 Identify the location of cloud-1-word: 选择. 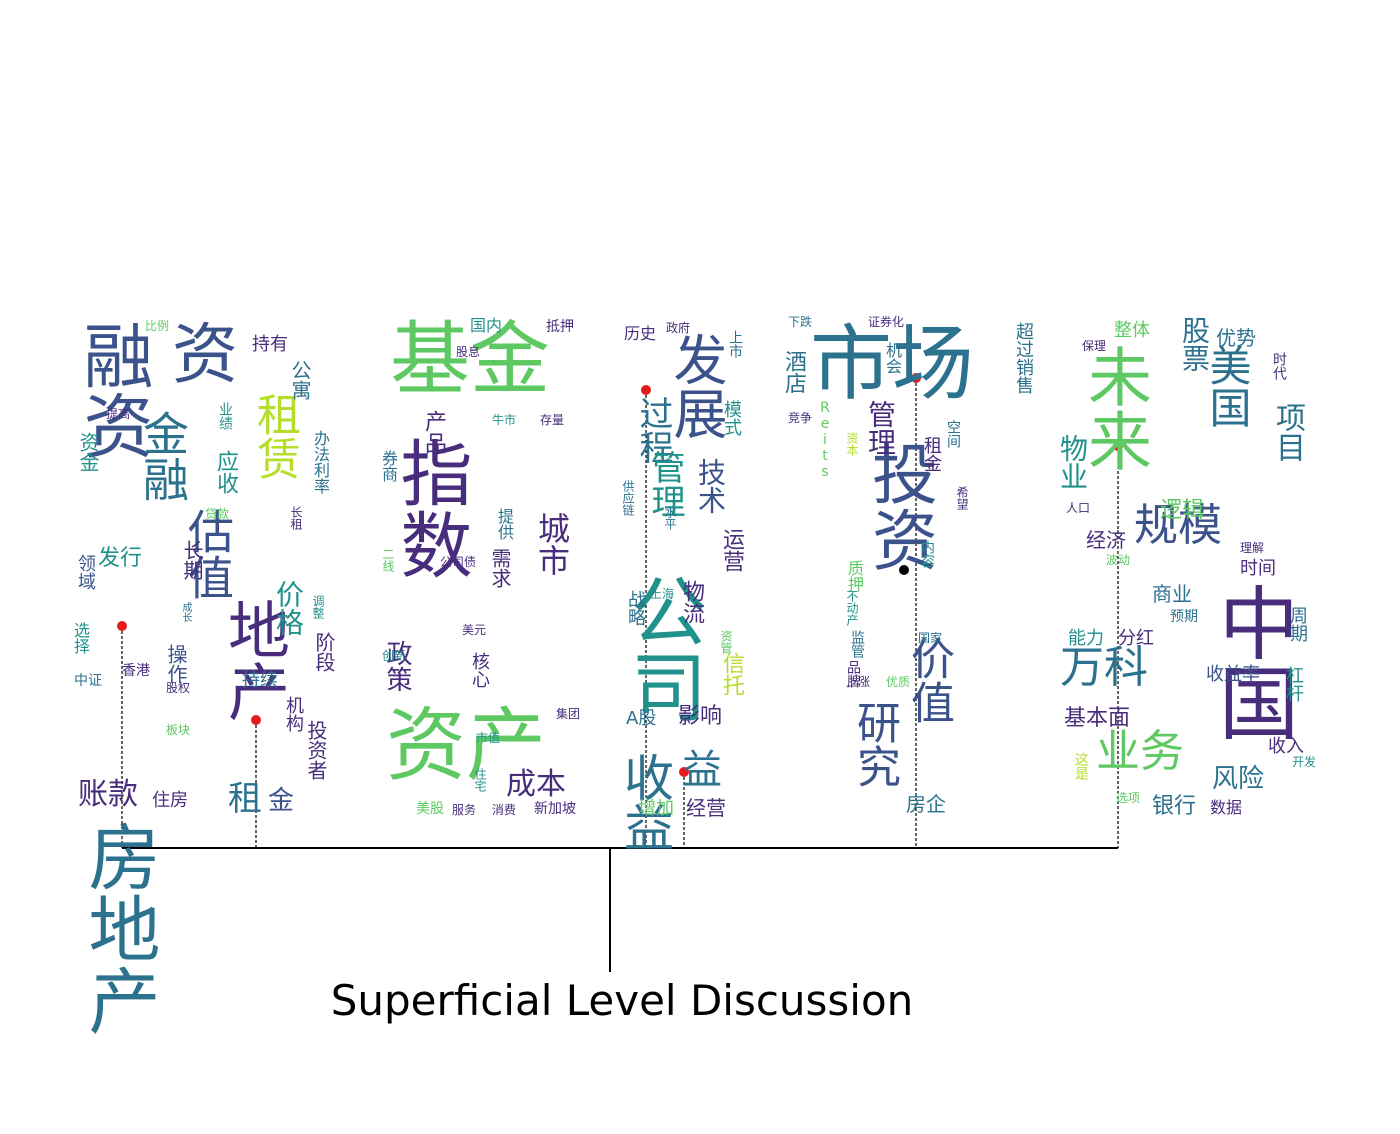
(80, 638).